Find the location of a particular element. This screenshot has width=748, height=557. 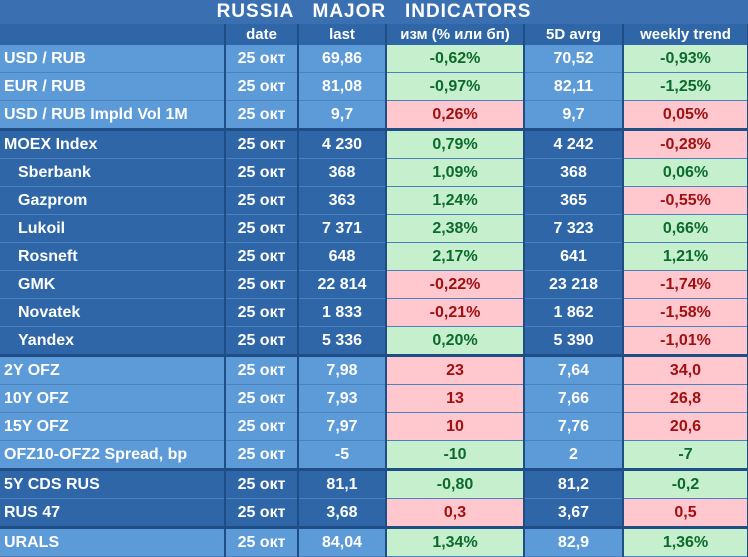

table-row: 15Y OFZ 25 окт 7,97 10 7,76 20,6 is located at coordinates (374, 426).